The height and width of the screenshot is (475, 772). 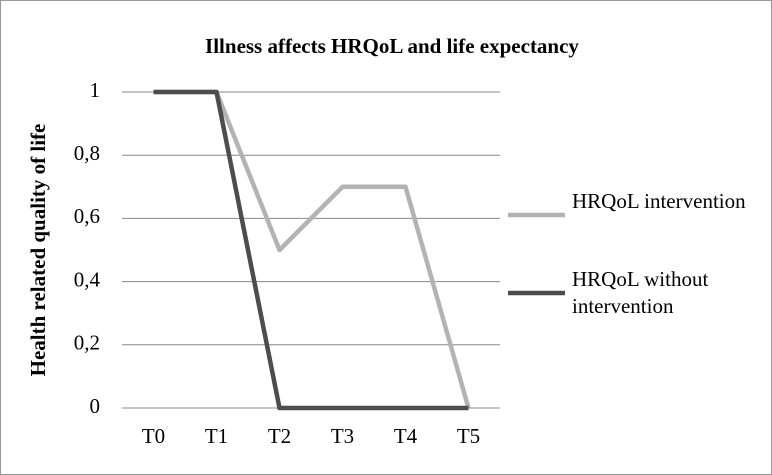 What do you see at coordinates (153, 436) in the screenshot?
I see `x-tick-label: T0` at bounding box center [153, 436].